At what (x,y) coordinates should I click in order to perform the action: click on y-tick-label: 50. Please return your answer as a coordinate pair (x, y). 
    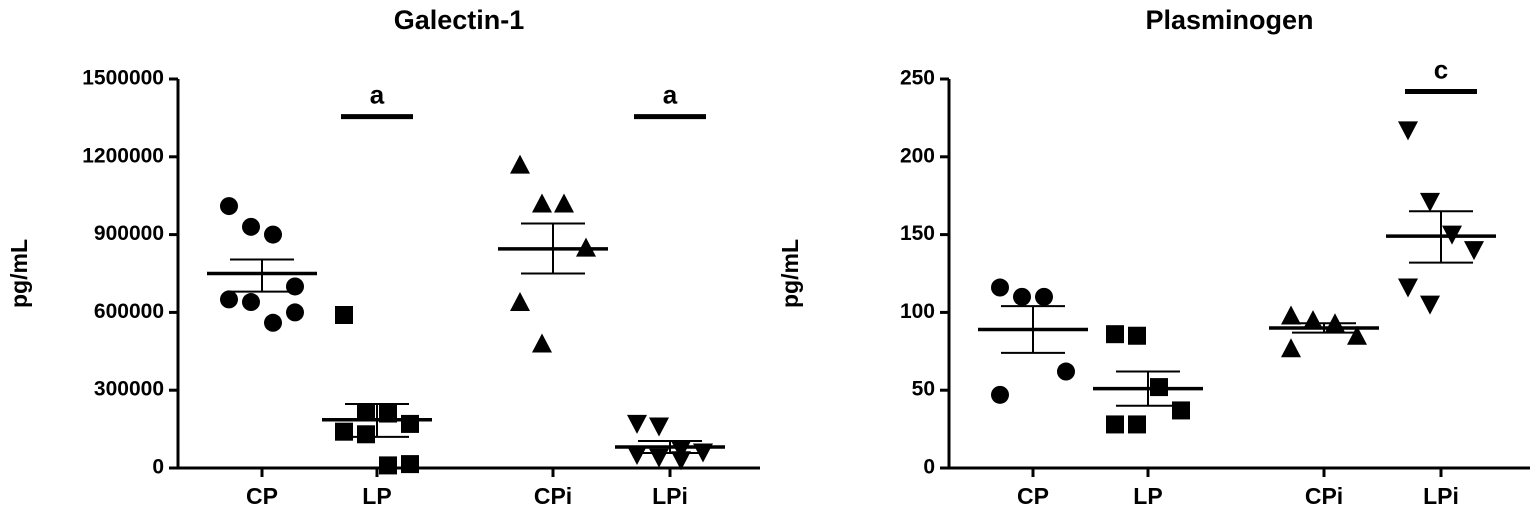
    Looking at the image, I should click on (923, 389).